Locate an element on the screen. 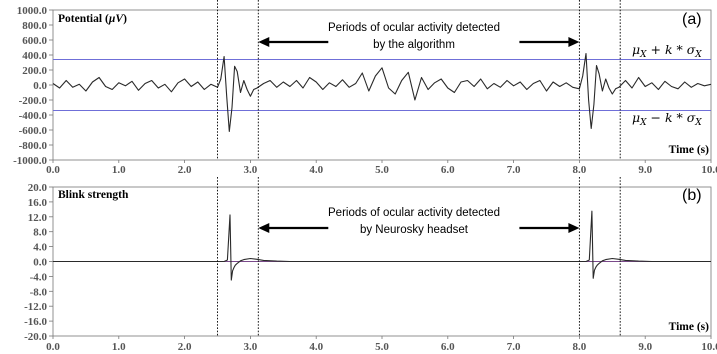 The width and height of the screenshot is (717, 354). lower-threshold-label: μX − k * σX is located at coordinates (667, 119).